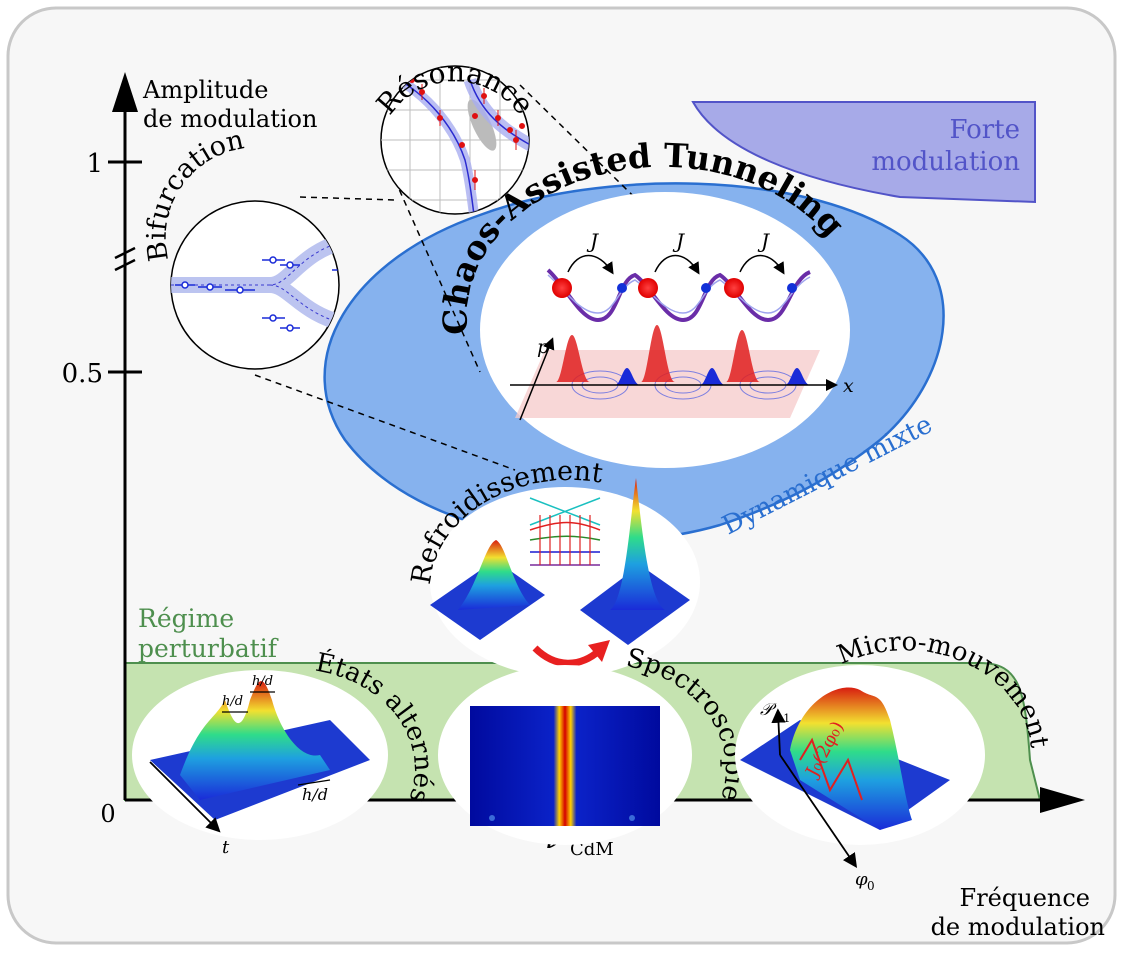 The image size is (1123, 955). What do you see at coordinates (565, 531) in the screenshot?
I see `cooling-level-diagram` at bounding box center [565, 531].